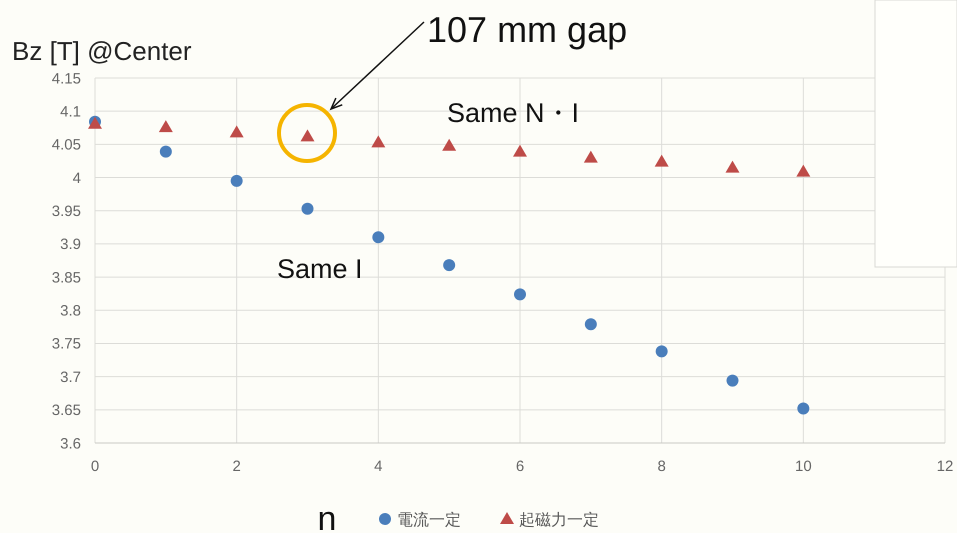 This screenshot has height=533, width=957. Describe the element at coordinates (520, 466) in the screenshot. I see `x-tick-label: 6` at that location.